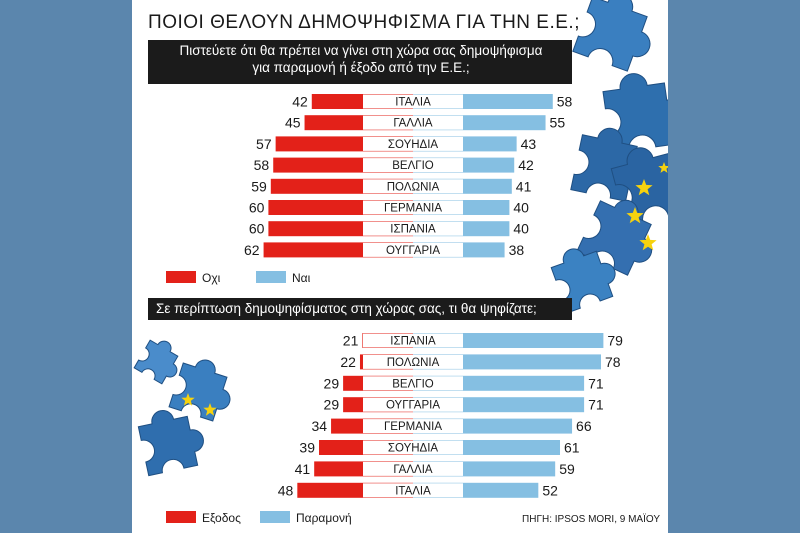  What do you see at coordinates (584, 426) in the screenshot?
I see `value-label-1-4-right: 66` at bounding box center [584, 426].